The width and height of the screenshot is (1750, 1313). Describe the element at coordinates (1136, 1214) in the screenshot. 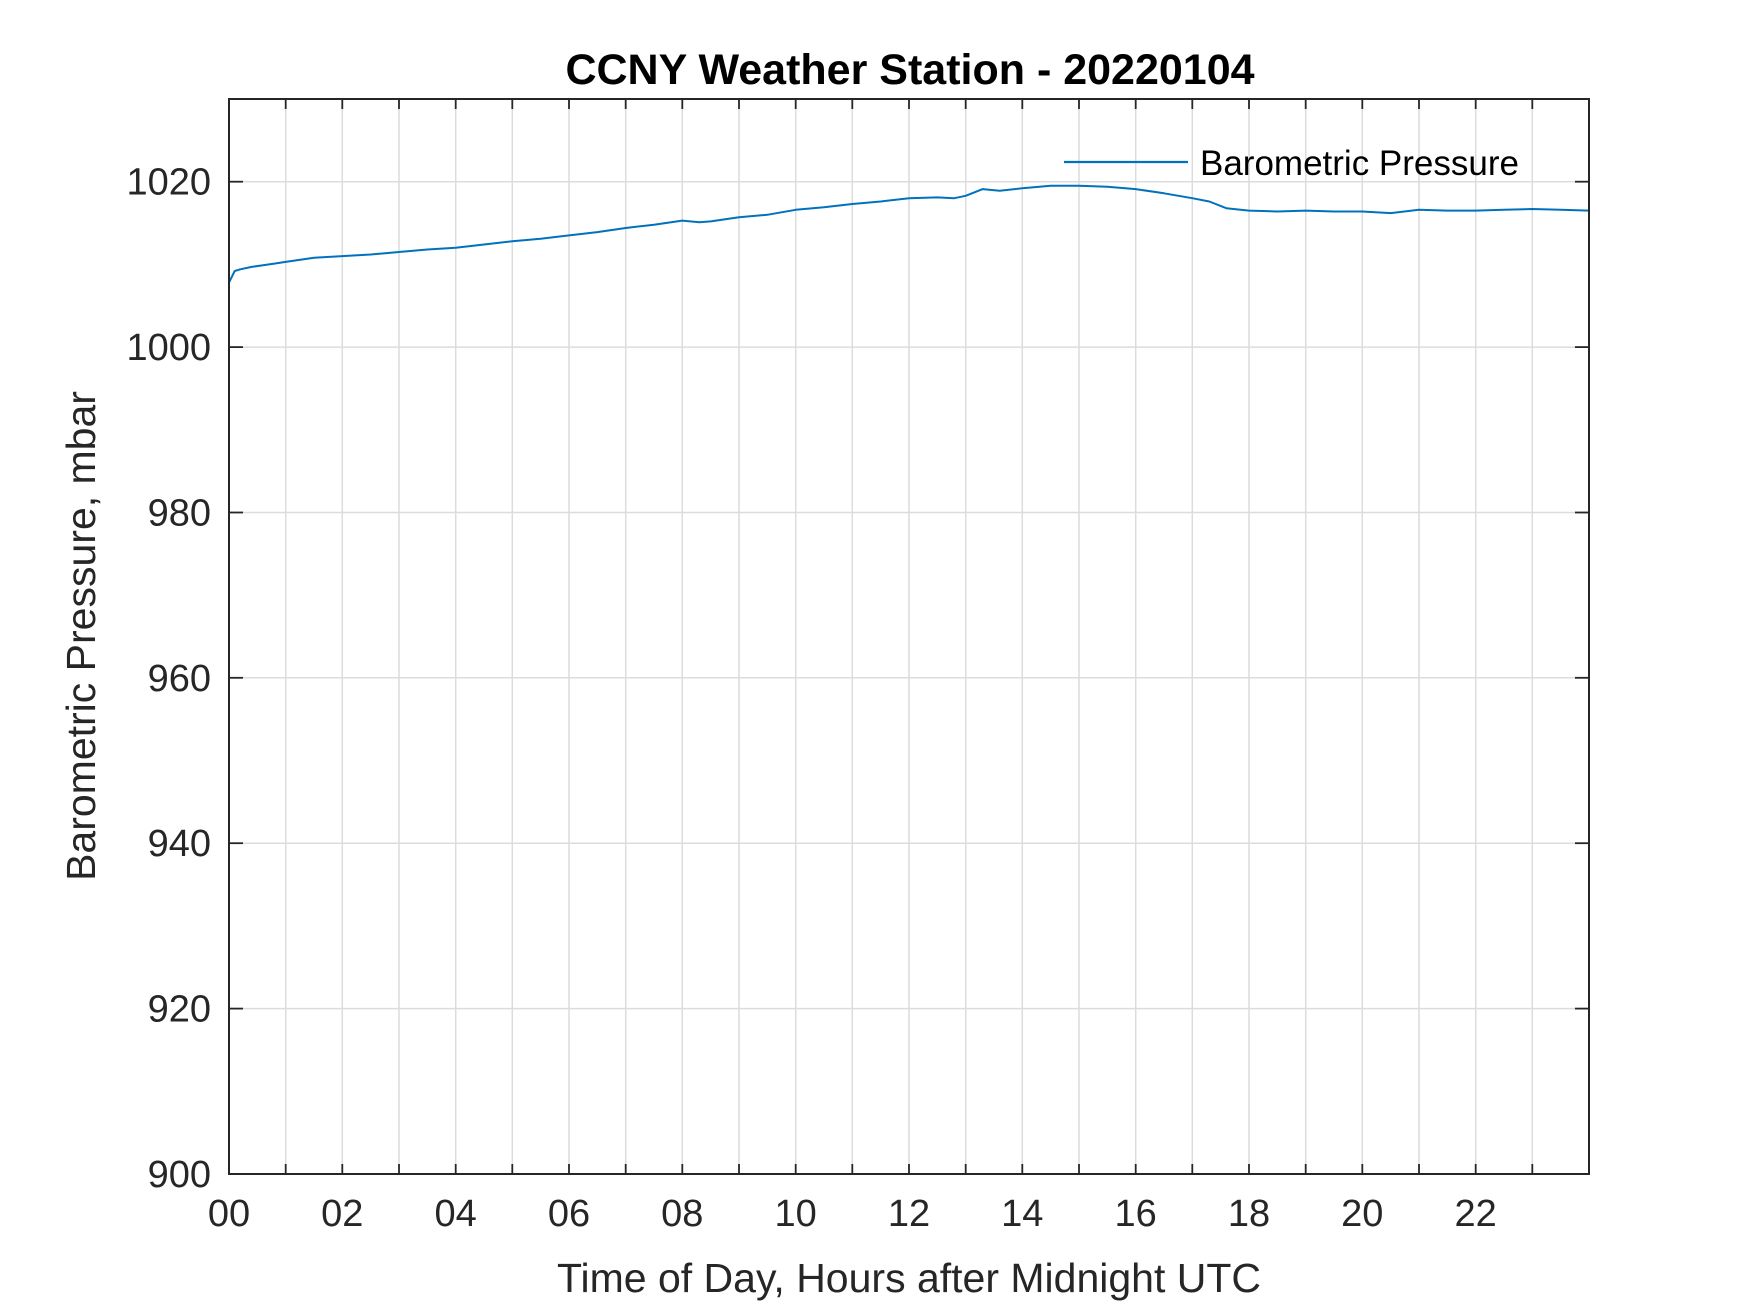

I see `x-tick-label: 16` at that location.